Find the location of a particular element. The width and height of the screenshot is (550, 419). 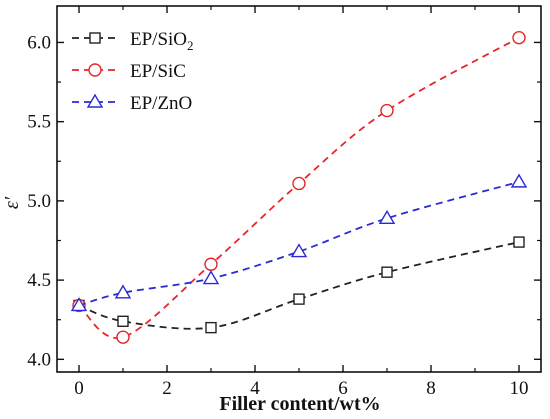

legend-label-sio2: EP/SiO2 is located at coordinates (162, 41).